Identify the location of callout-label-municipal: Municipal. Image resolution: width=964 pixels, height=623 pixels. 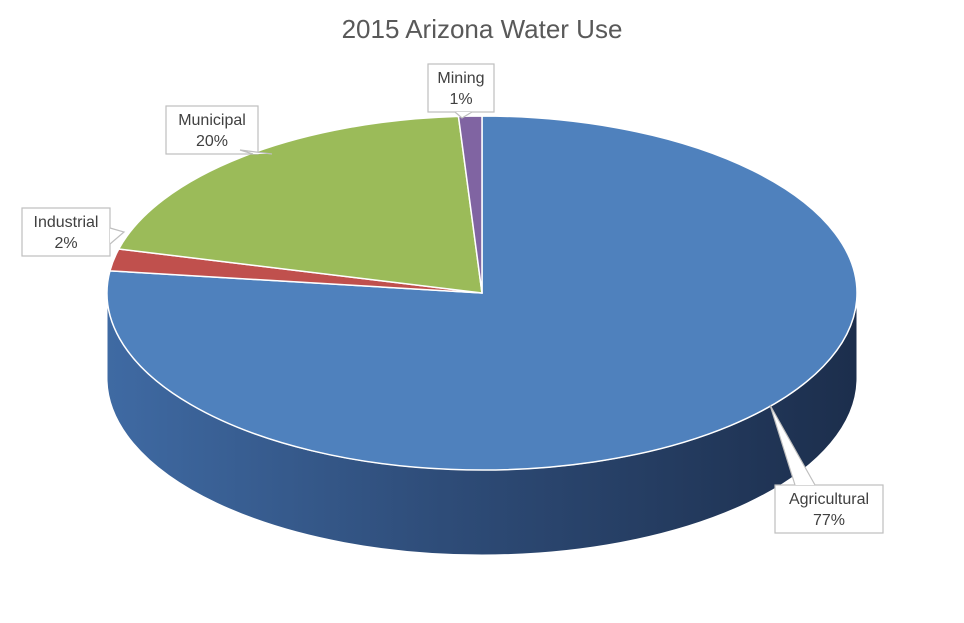
(212, 120).